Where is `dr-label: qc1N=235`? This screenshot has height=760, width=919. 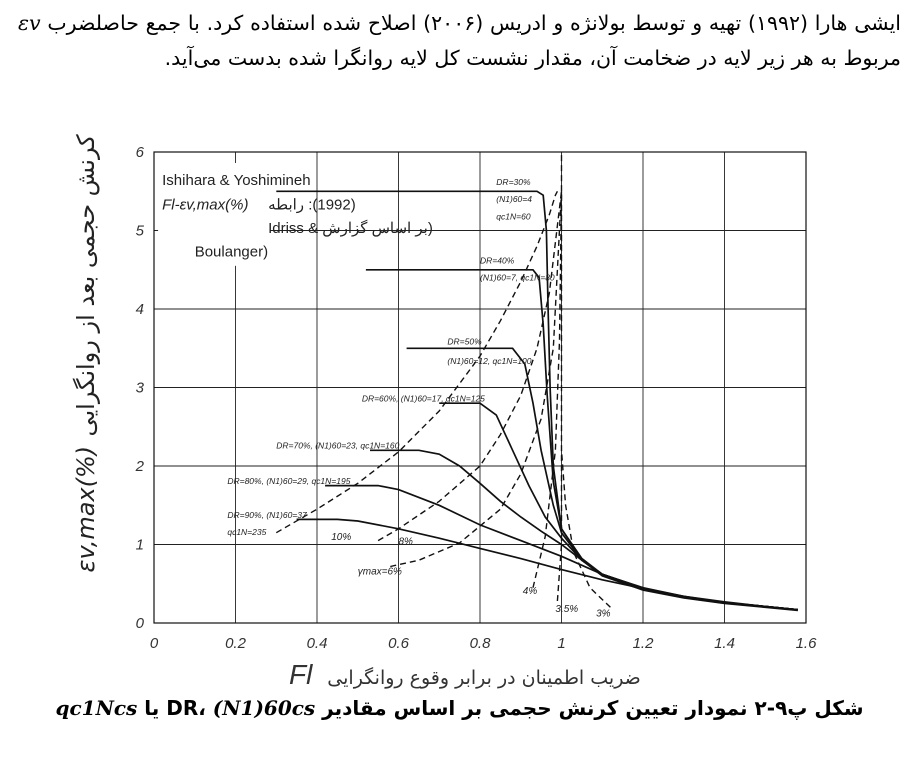
dr-label: qc1N=235 is located at coordinates (246, 532).